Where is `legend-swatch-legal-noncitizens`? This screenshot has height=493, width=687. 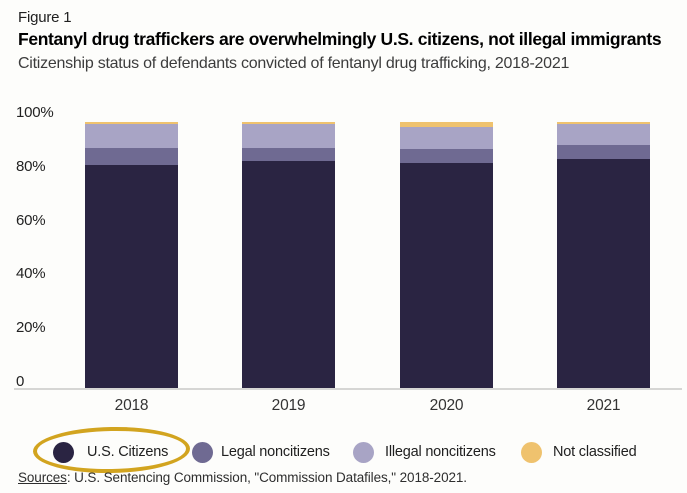 legend-swatch-legal-noncitizens is located at coordinates (202, 452).